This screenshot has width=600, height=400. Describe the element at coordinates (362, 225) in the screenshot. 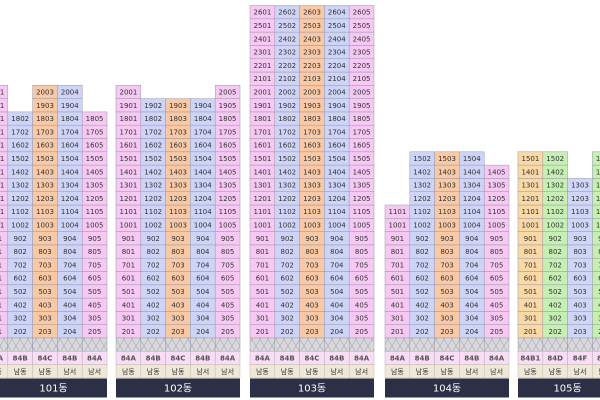

I see `unit-number: 1005` at that location.